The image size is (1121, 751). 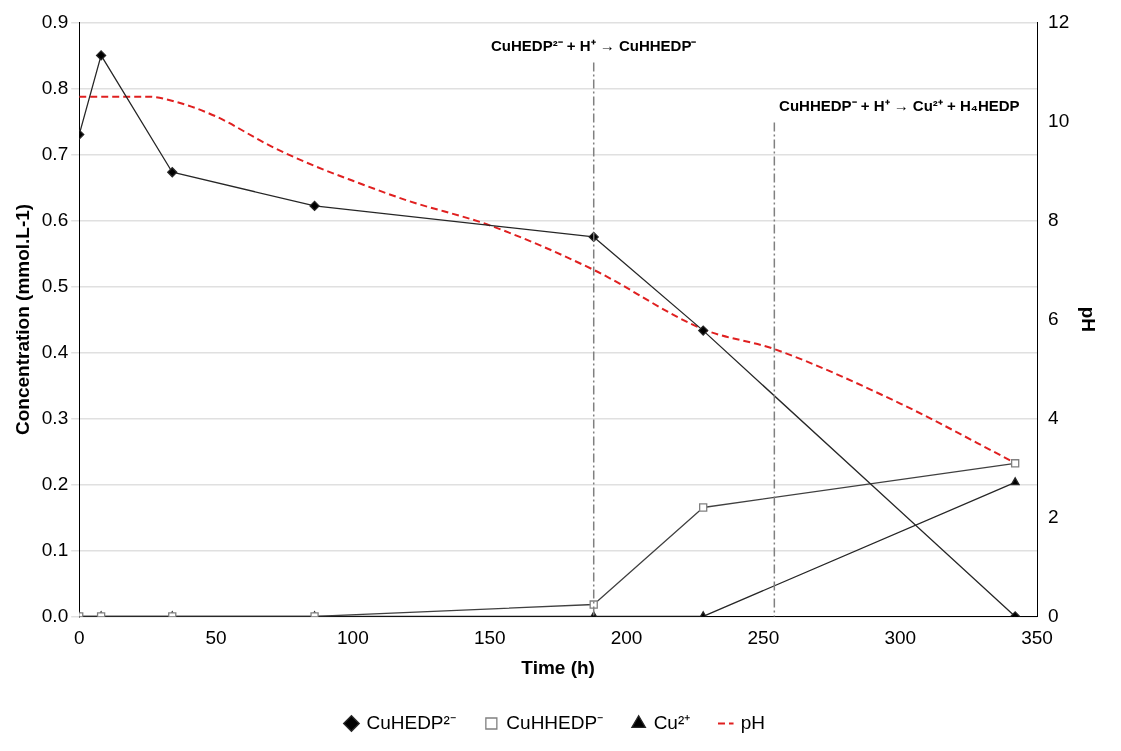 What do you see at coordinates (22, 319) in the screenshot?
I see `y-axis-title: Concentration (mmol.L-1)` at bounding box center [22, 319].